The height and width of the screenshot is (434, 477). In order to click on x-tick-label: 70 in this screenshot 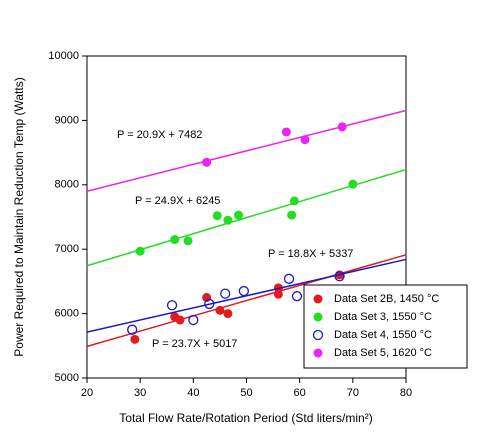, I will do `click(353, 393)`.